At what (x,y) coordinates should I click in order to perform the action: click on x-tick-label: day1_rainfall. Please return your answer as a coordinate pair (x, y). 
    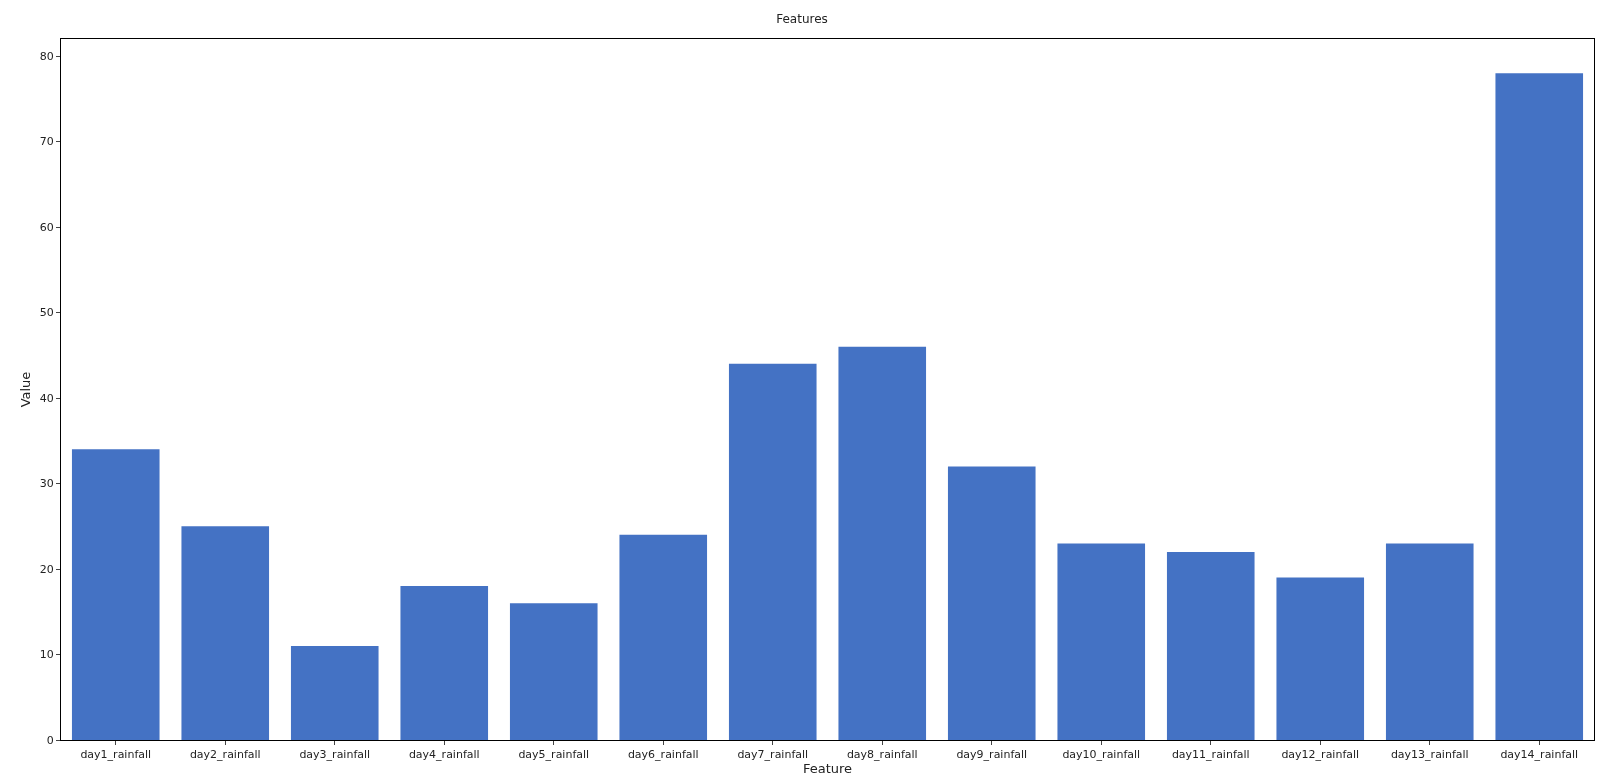
    Looking at the image, I should click on (116, 755).